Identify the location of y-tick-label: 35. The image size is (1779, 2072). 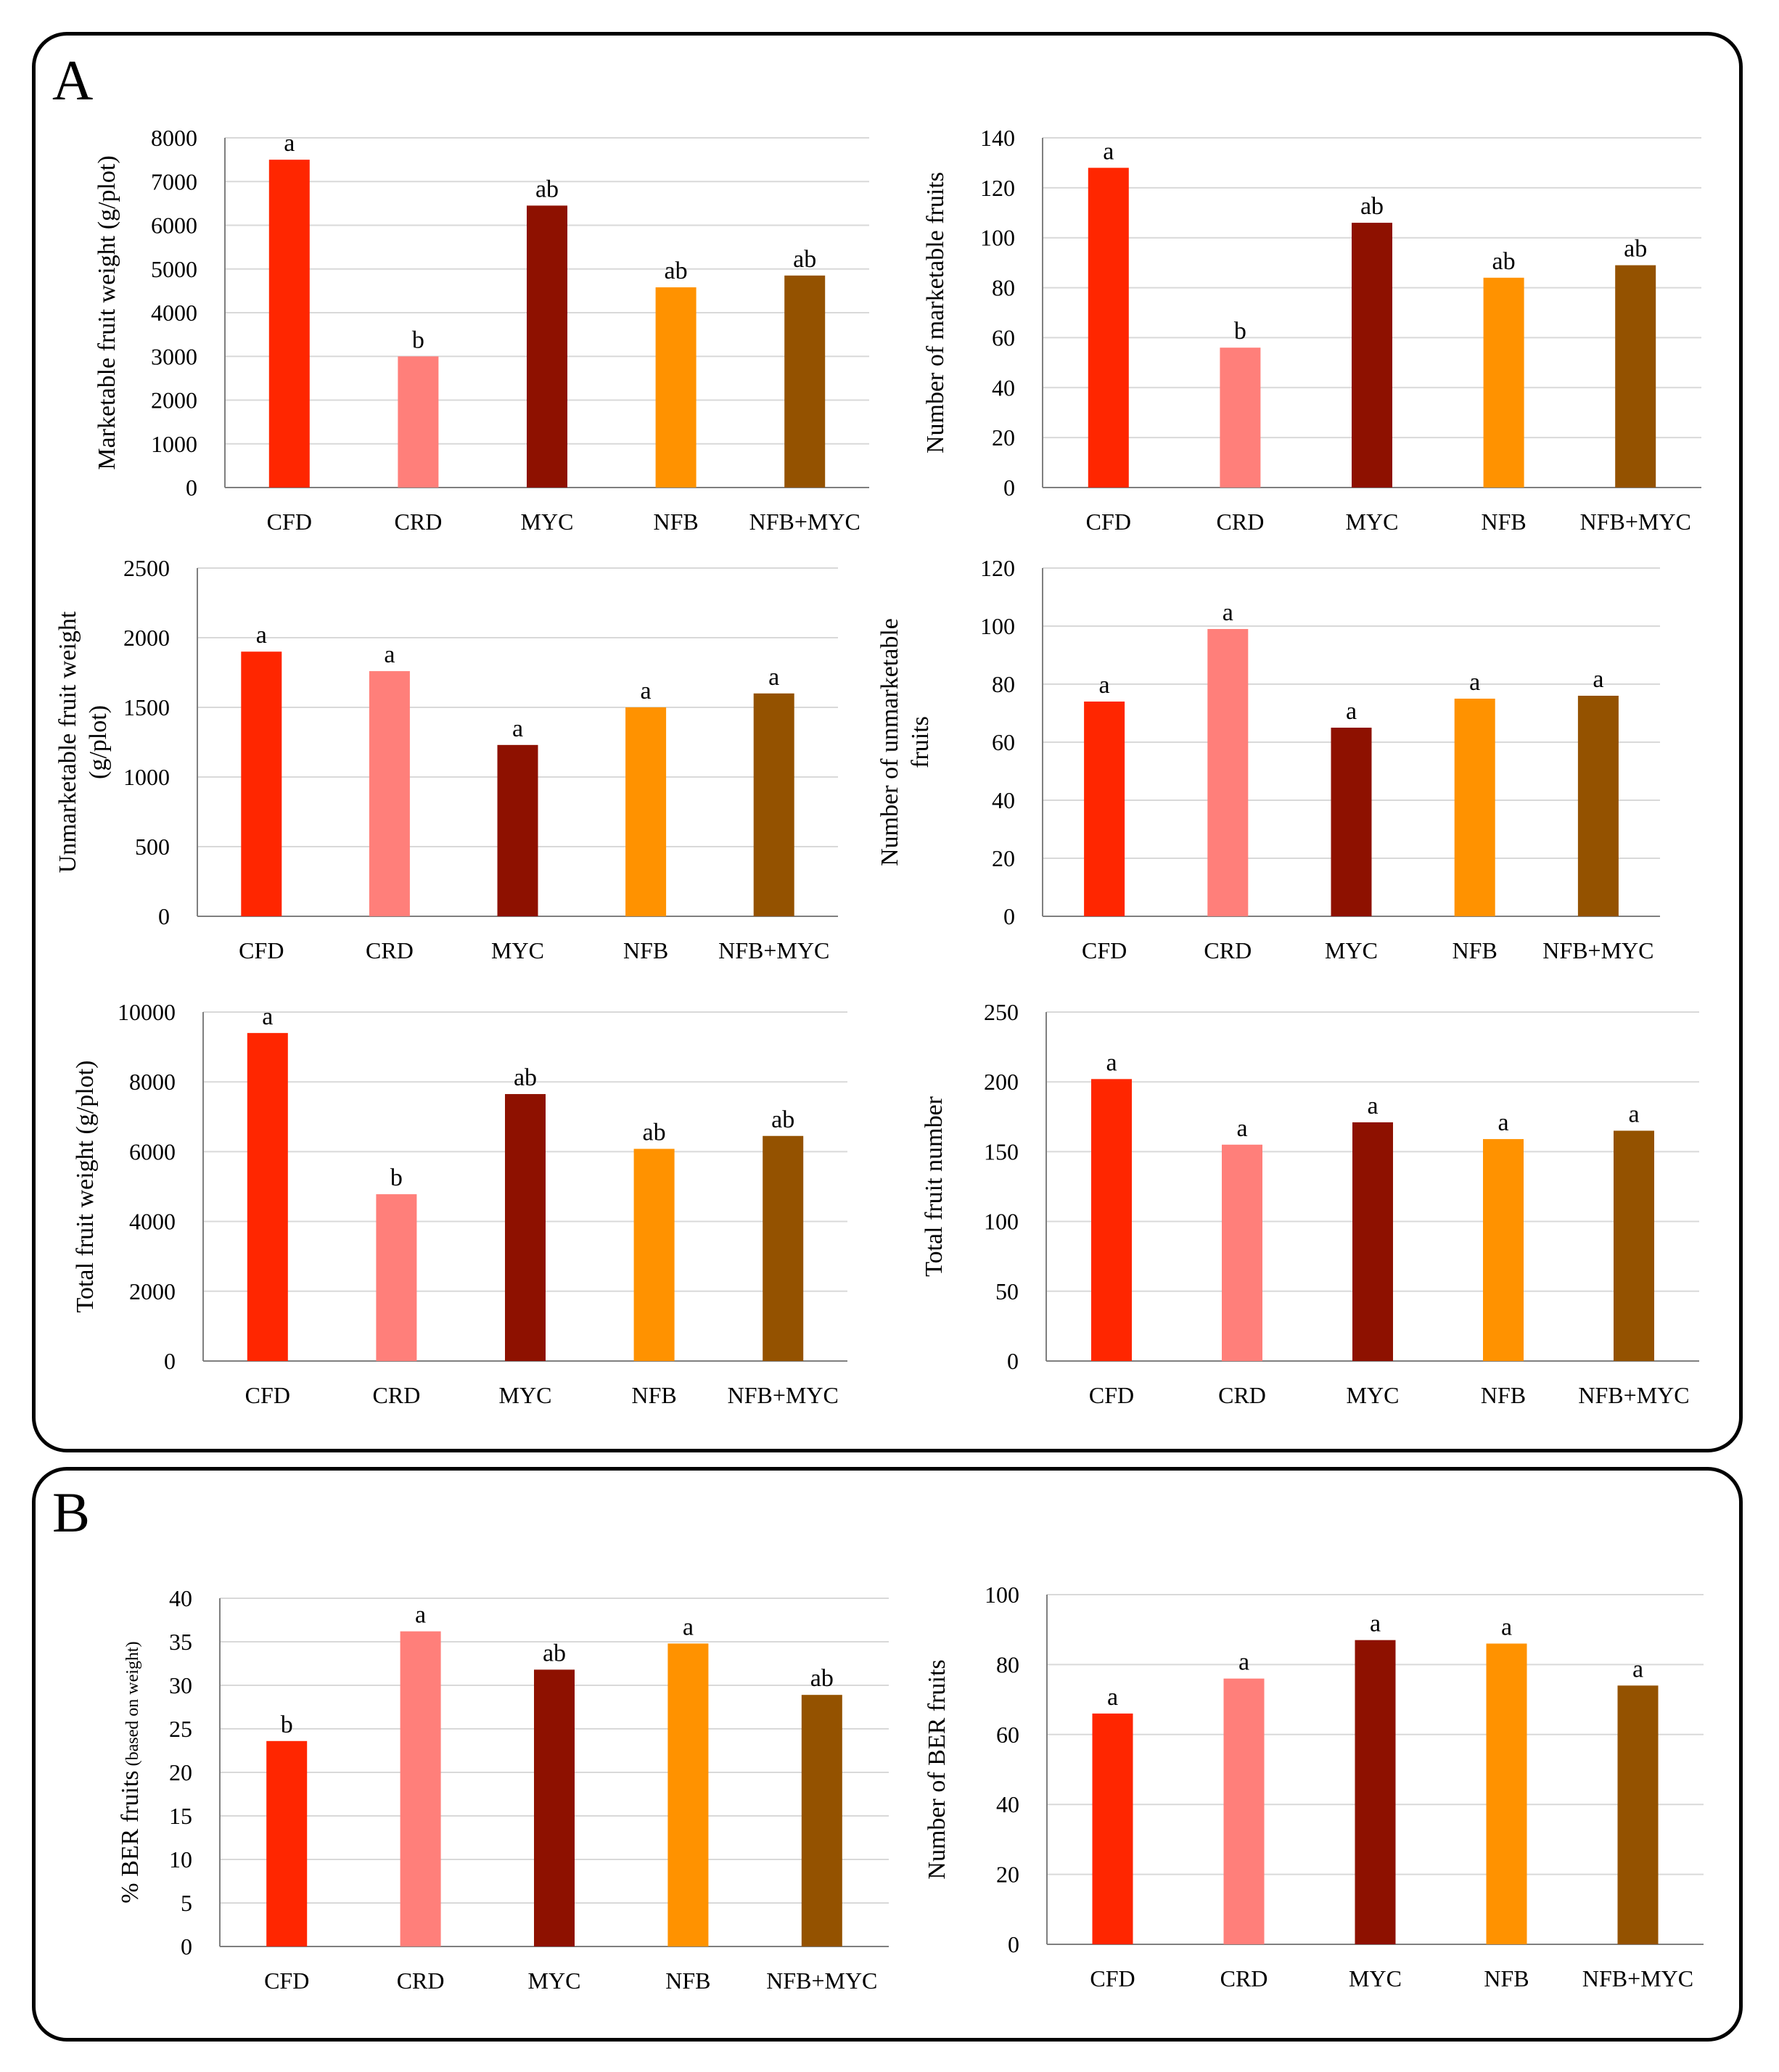
(180, 1642).